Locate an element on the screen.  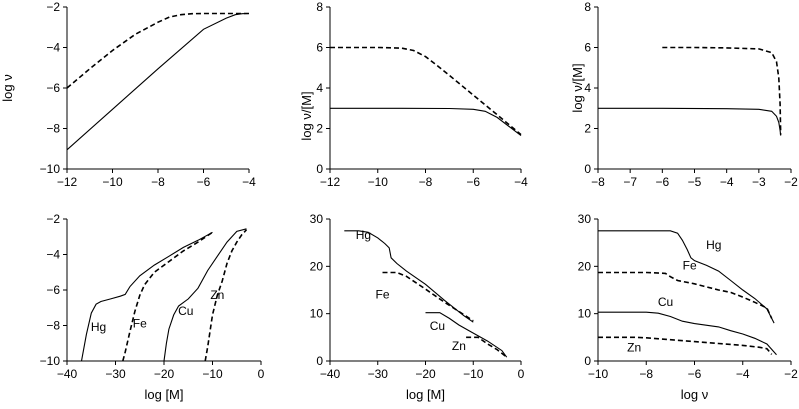
panel-p4: −40 −30 −20 −10 0 −10 −8 −6 −4 −2 Hg Fe Cu Zn log [M] is located at coordinates (152, 307).